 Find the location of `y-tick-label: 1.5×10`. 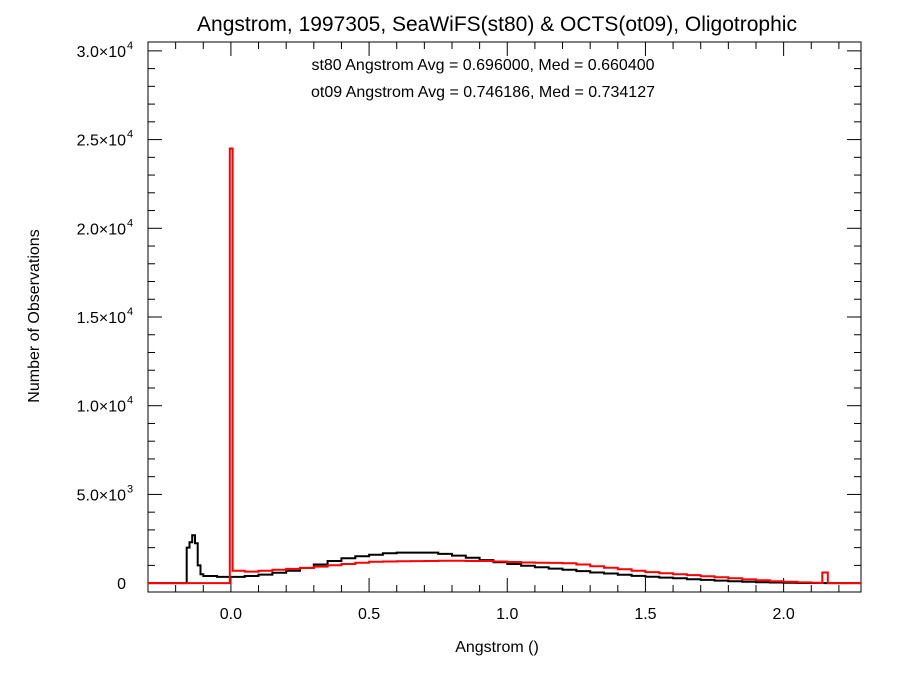

y-tick-label: 1.5×10 is located at coordinates (101, 318).